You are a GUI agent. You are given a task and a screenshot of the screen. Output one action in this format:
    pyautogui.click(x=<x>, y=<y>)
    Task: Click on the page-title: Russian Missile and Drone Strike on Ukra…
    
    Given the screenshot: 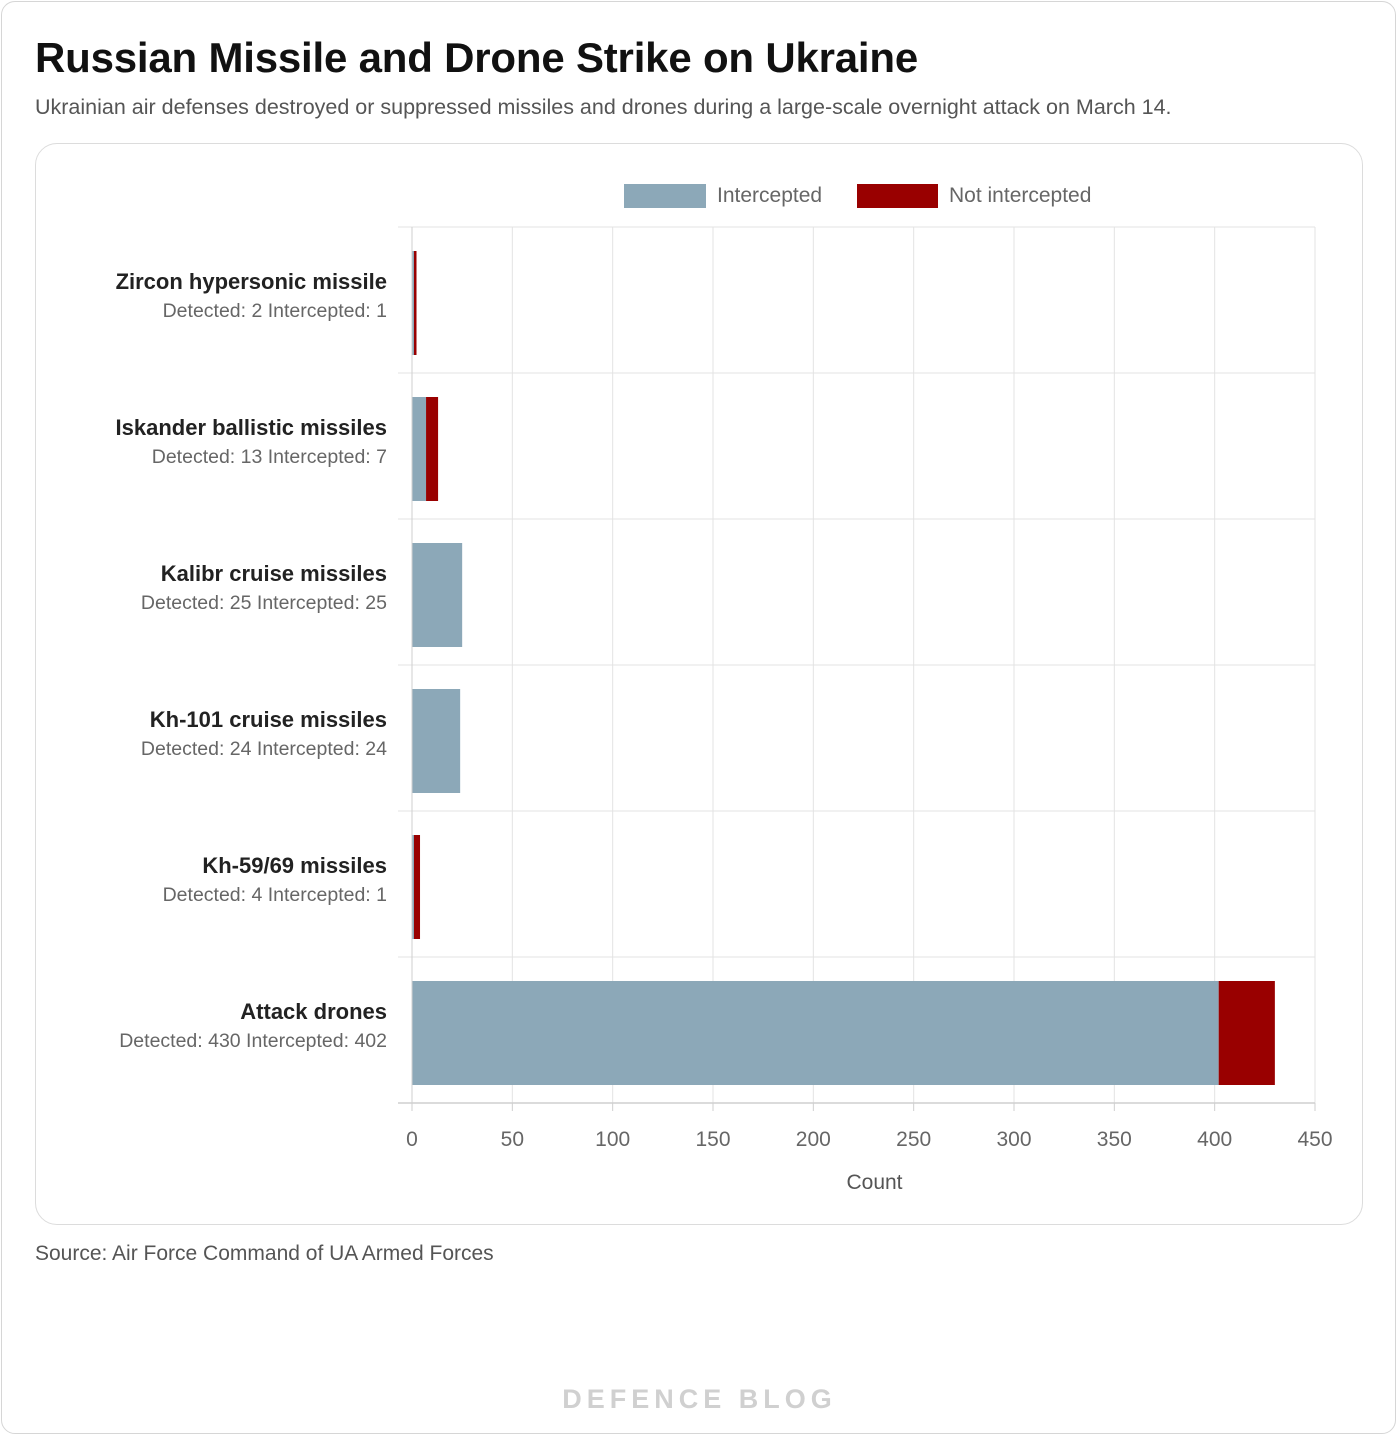 What is the action you would take?
    pyautogui.click(x=476, y=57)
    